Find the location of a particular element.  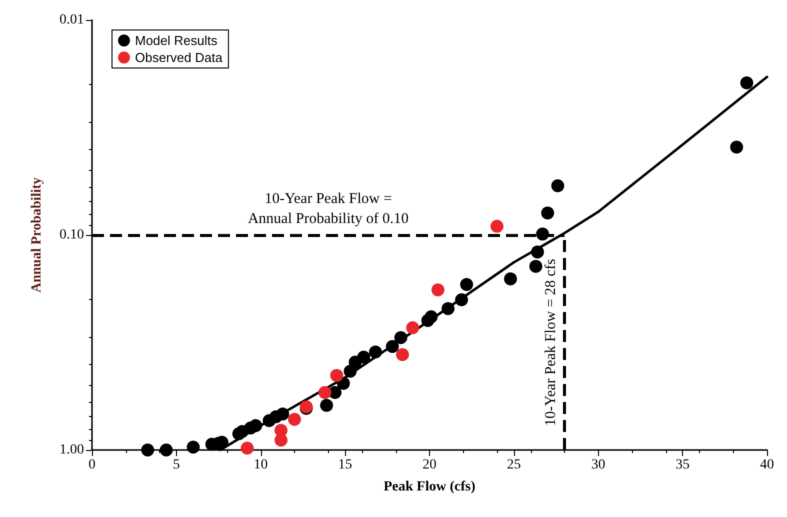

x-tick-label: 5 is located at coordinates (176, 465).